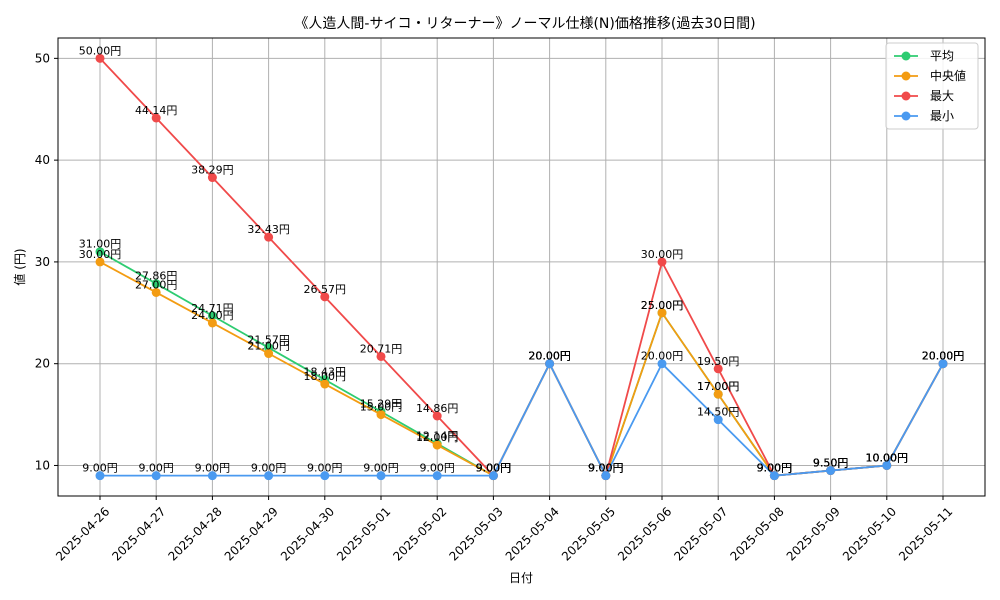  Describe the element at coordinates (437, 436) in the screenshot. I see `data-label: 12.14円` at that location.